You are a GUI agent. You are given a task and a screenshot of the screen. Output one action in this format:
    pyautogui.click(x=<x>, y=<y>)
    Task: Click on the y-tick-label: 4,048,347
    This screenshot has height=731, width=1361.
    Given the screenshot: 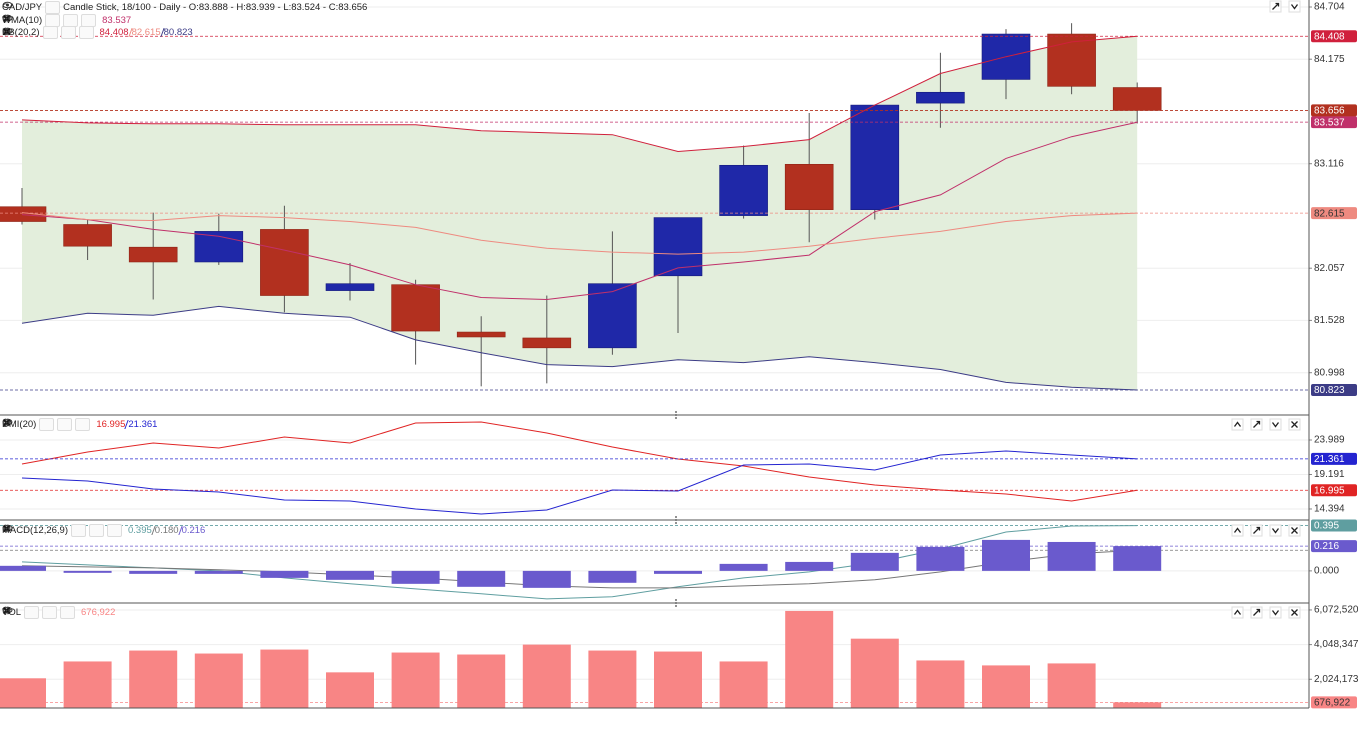 What is the action you would take?
    pyautogui.click(x=1336, y=644)
    